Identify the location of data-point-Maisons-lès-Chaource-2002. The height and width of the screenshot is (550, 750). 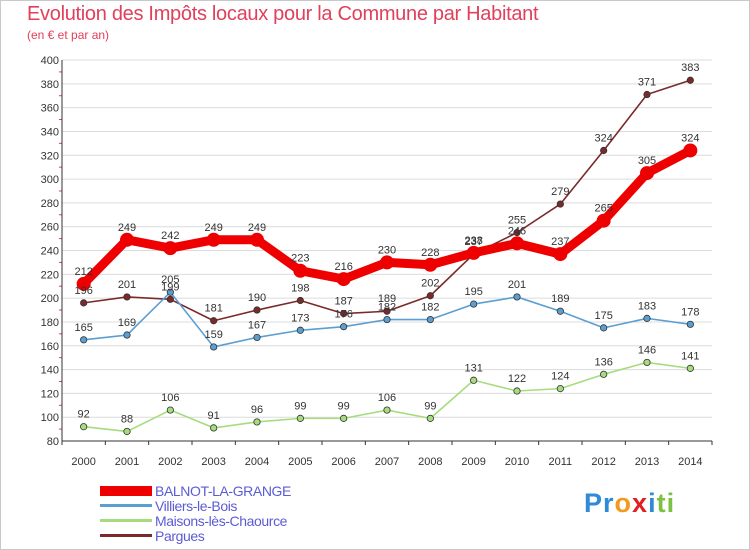
(170, 410).